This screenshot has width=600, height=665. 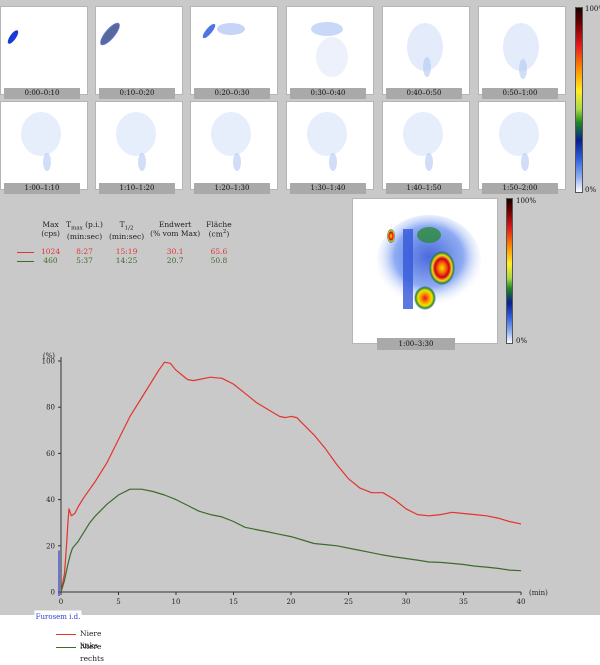 I want to click on header-thalf: T1/2 (min:sec), so click(x=126, y=230).